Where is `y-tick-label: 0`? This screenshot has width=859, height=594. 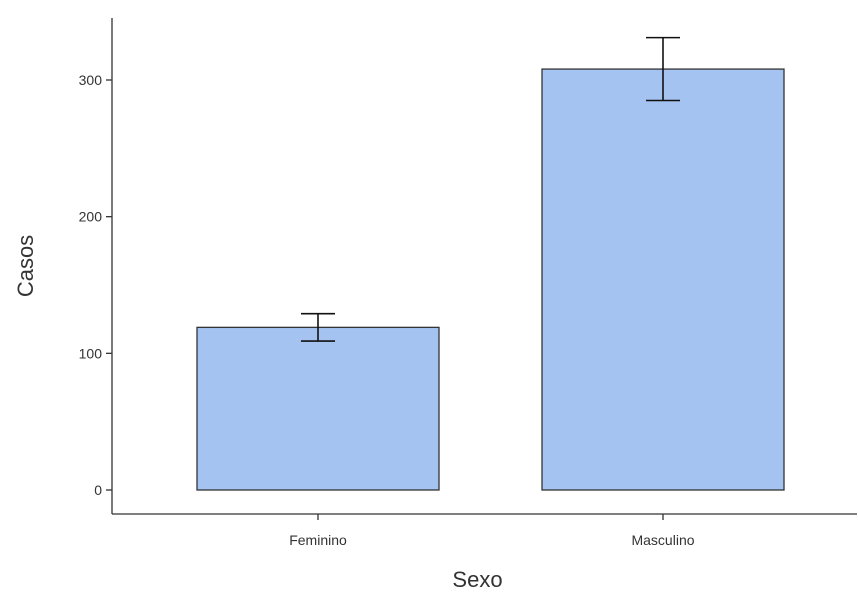
y-tick-label: 0 is located at coordinates (98, 490).